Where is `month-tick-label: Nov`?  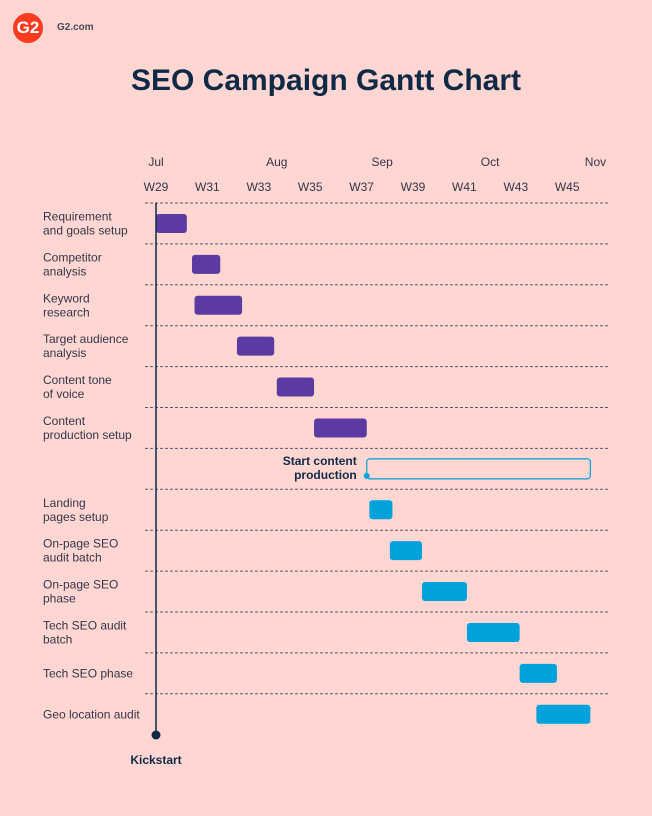 month-tick-label: Nov is located at coordinates (595, 162).